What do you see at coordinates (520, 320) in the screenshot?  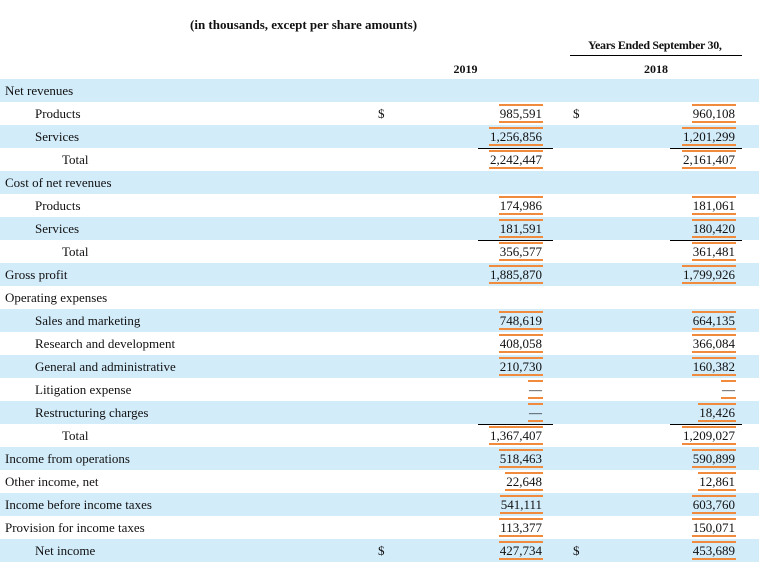 I see `value-text: 748,619` at bounding box center [520, 320].